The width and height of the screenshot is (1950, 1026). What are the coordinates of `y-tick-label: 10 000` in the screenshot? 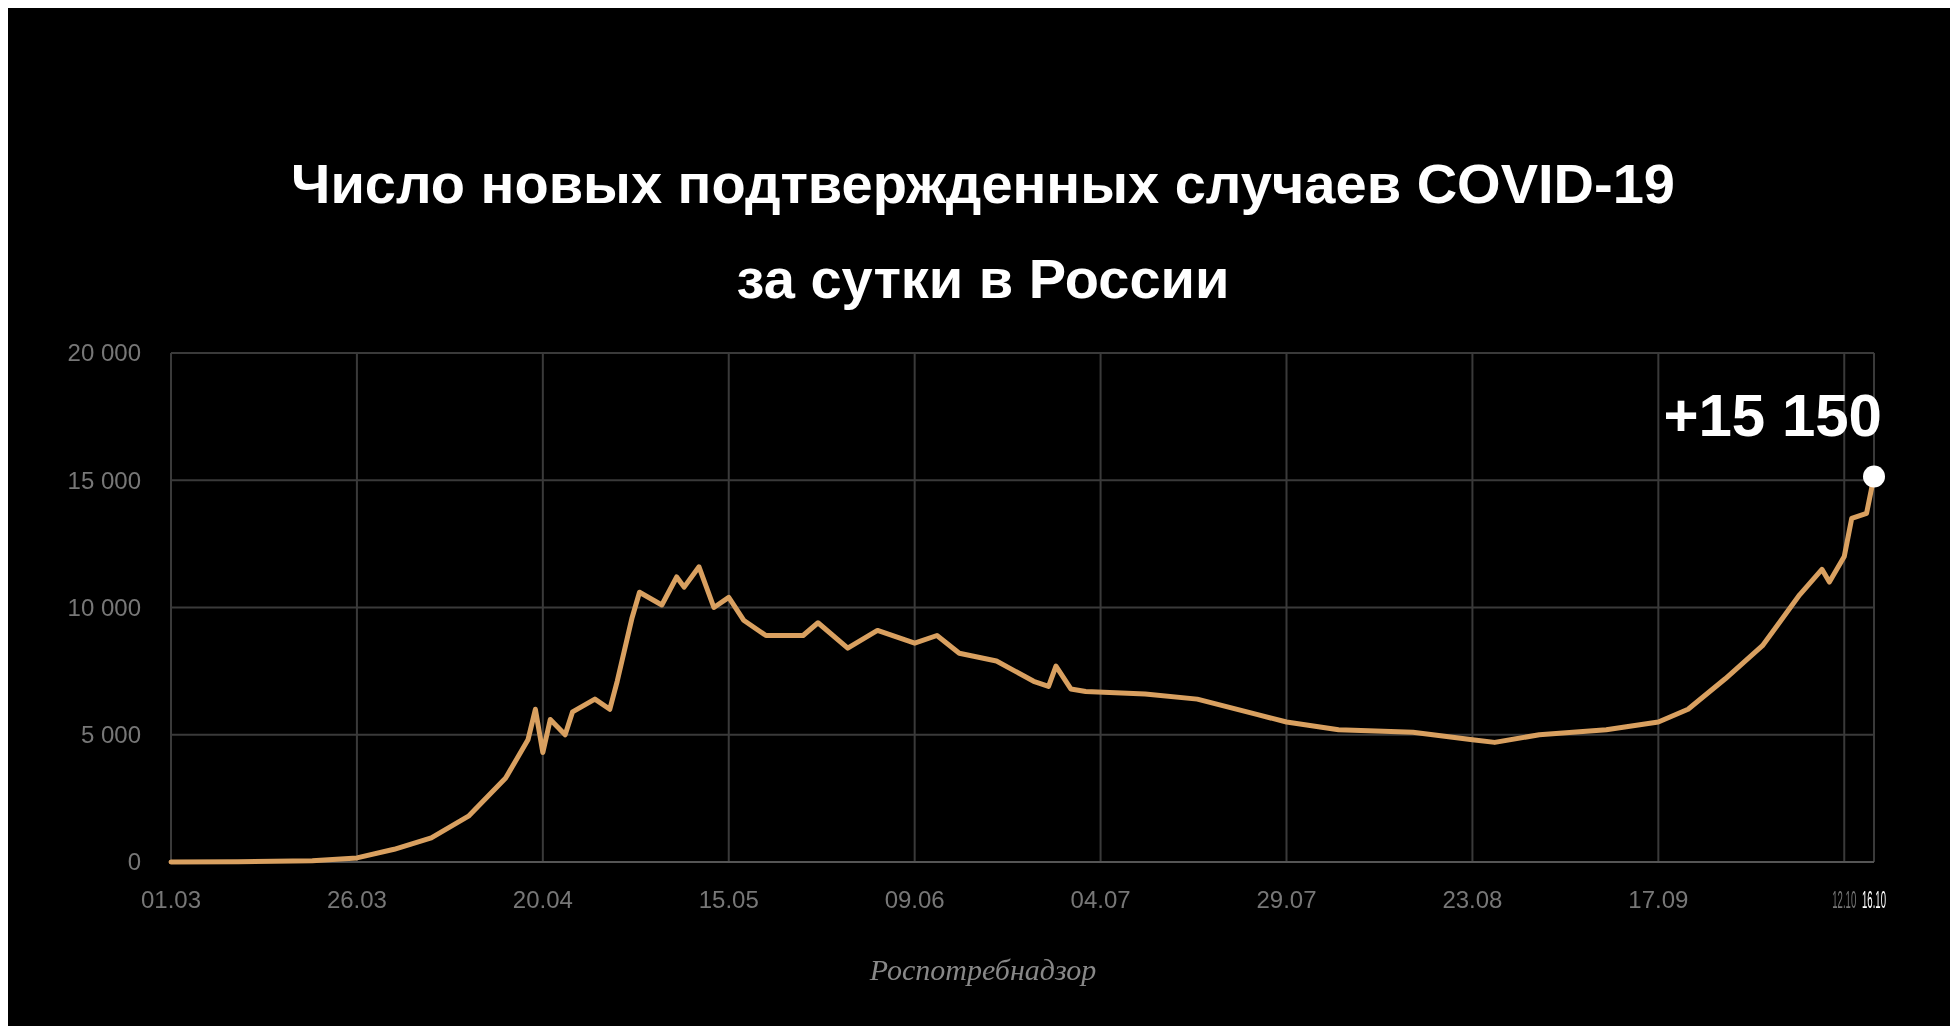 It's located at (104, 607).